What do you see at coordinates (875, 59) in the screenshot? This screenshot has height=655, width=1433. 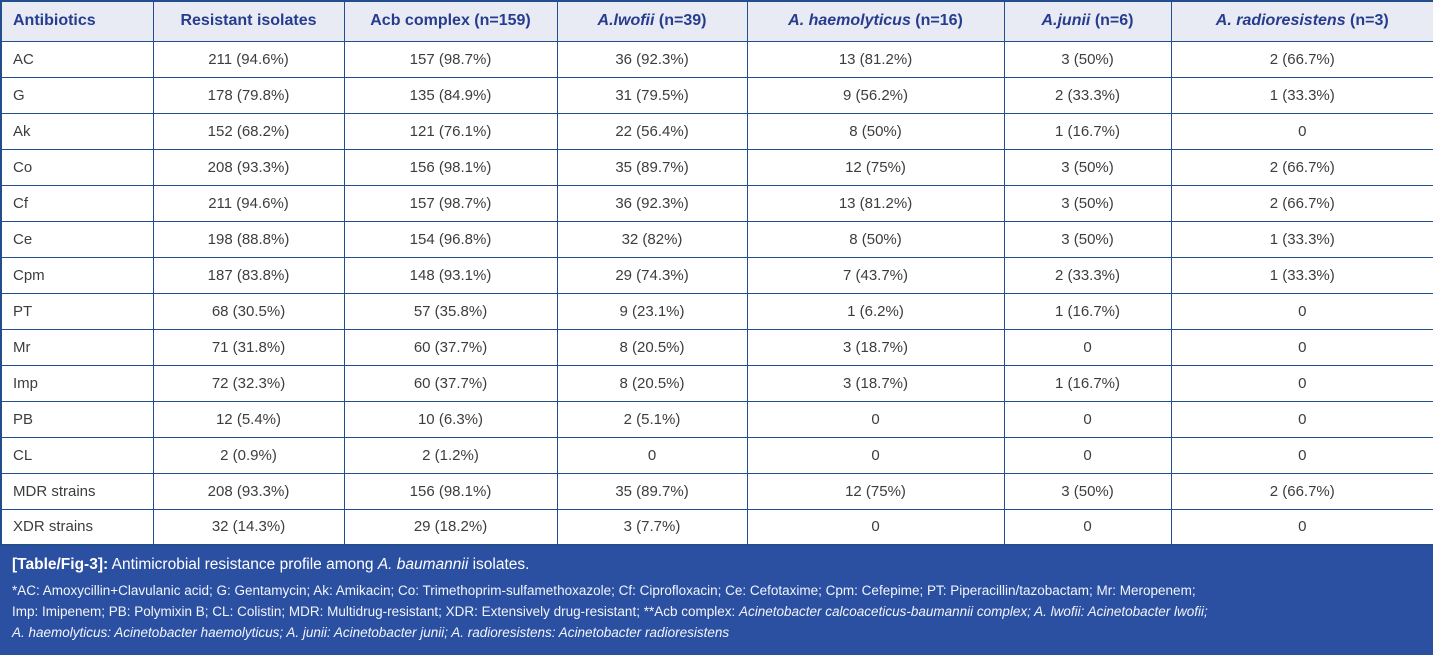 I see `value-cell: 13 (81.2%)` at bounding box center [875, 59].